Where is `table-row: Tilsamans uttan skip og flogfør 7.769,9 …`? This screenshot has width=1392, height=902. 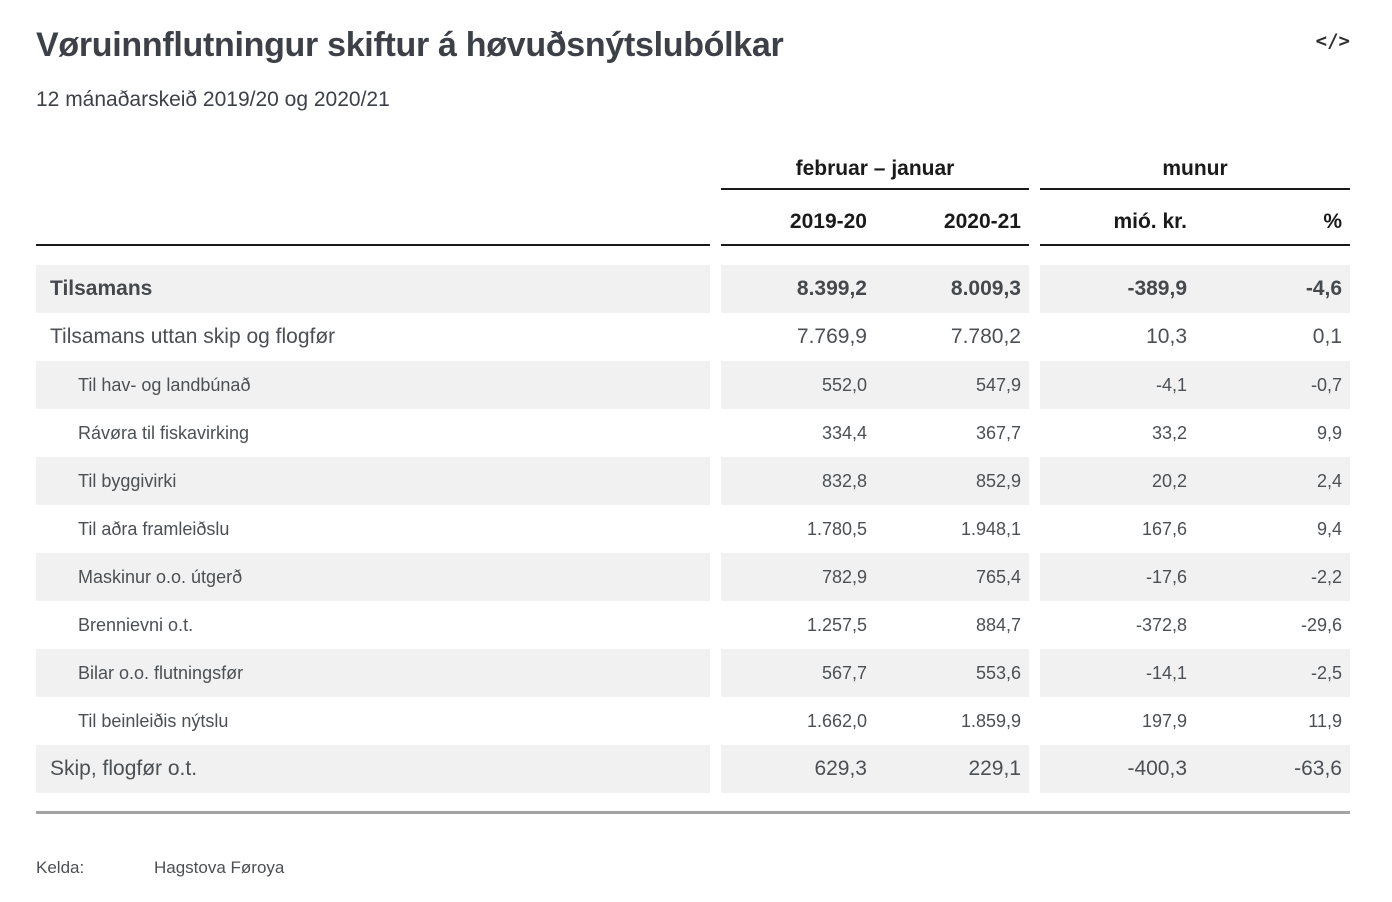 table-row: Tilsamans uttan skip og flogfør 7.769,9 … is located at coordinates (693, 337).